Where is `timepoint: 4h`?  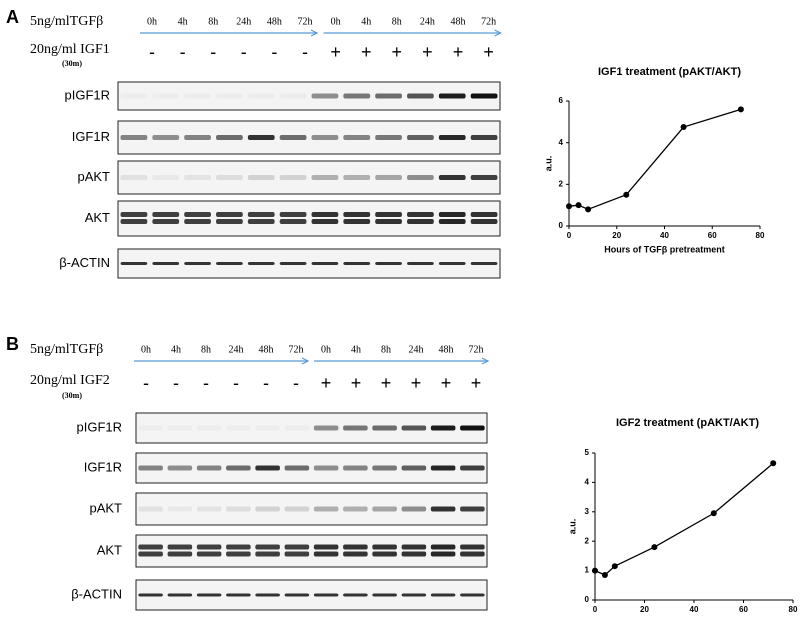
timepoint: 4h is located at coordinates (176, 349).